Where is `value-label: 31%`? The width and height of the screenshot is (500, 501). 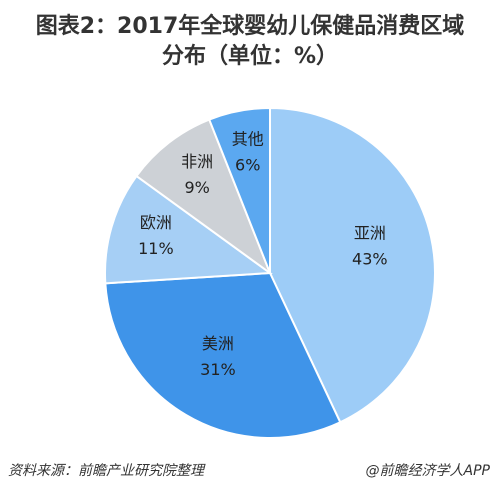 value-label: 31% is located at coordinates (218, 369).